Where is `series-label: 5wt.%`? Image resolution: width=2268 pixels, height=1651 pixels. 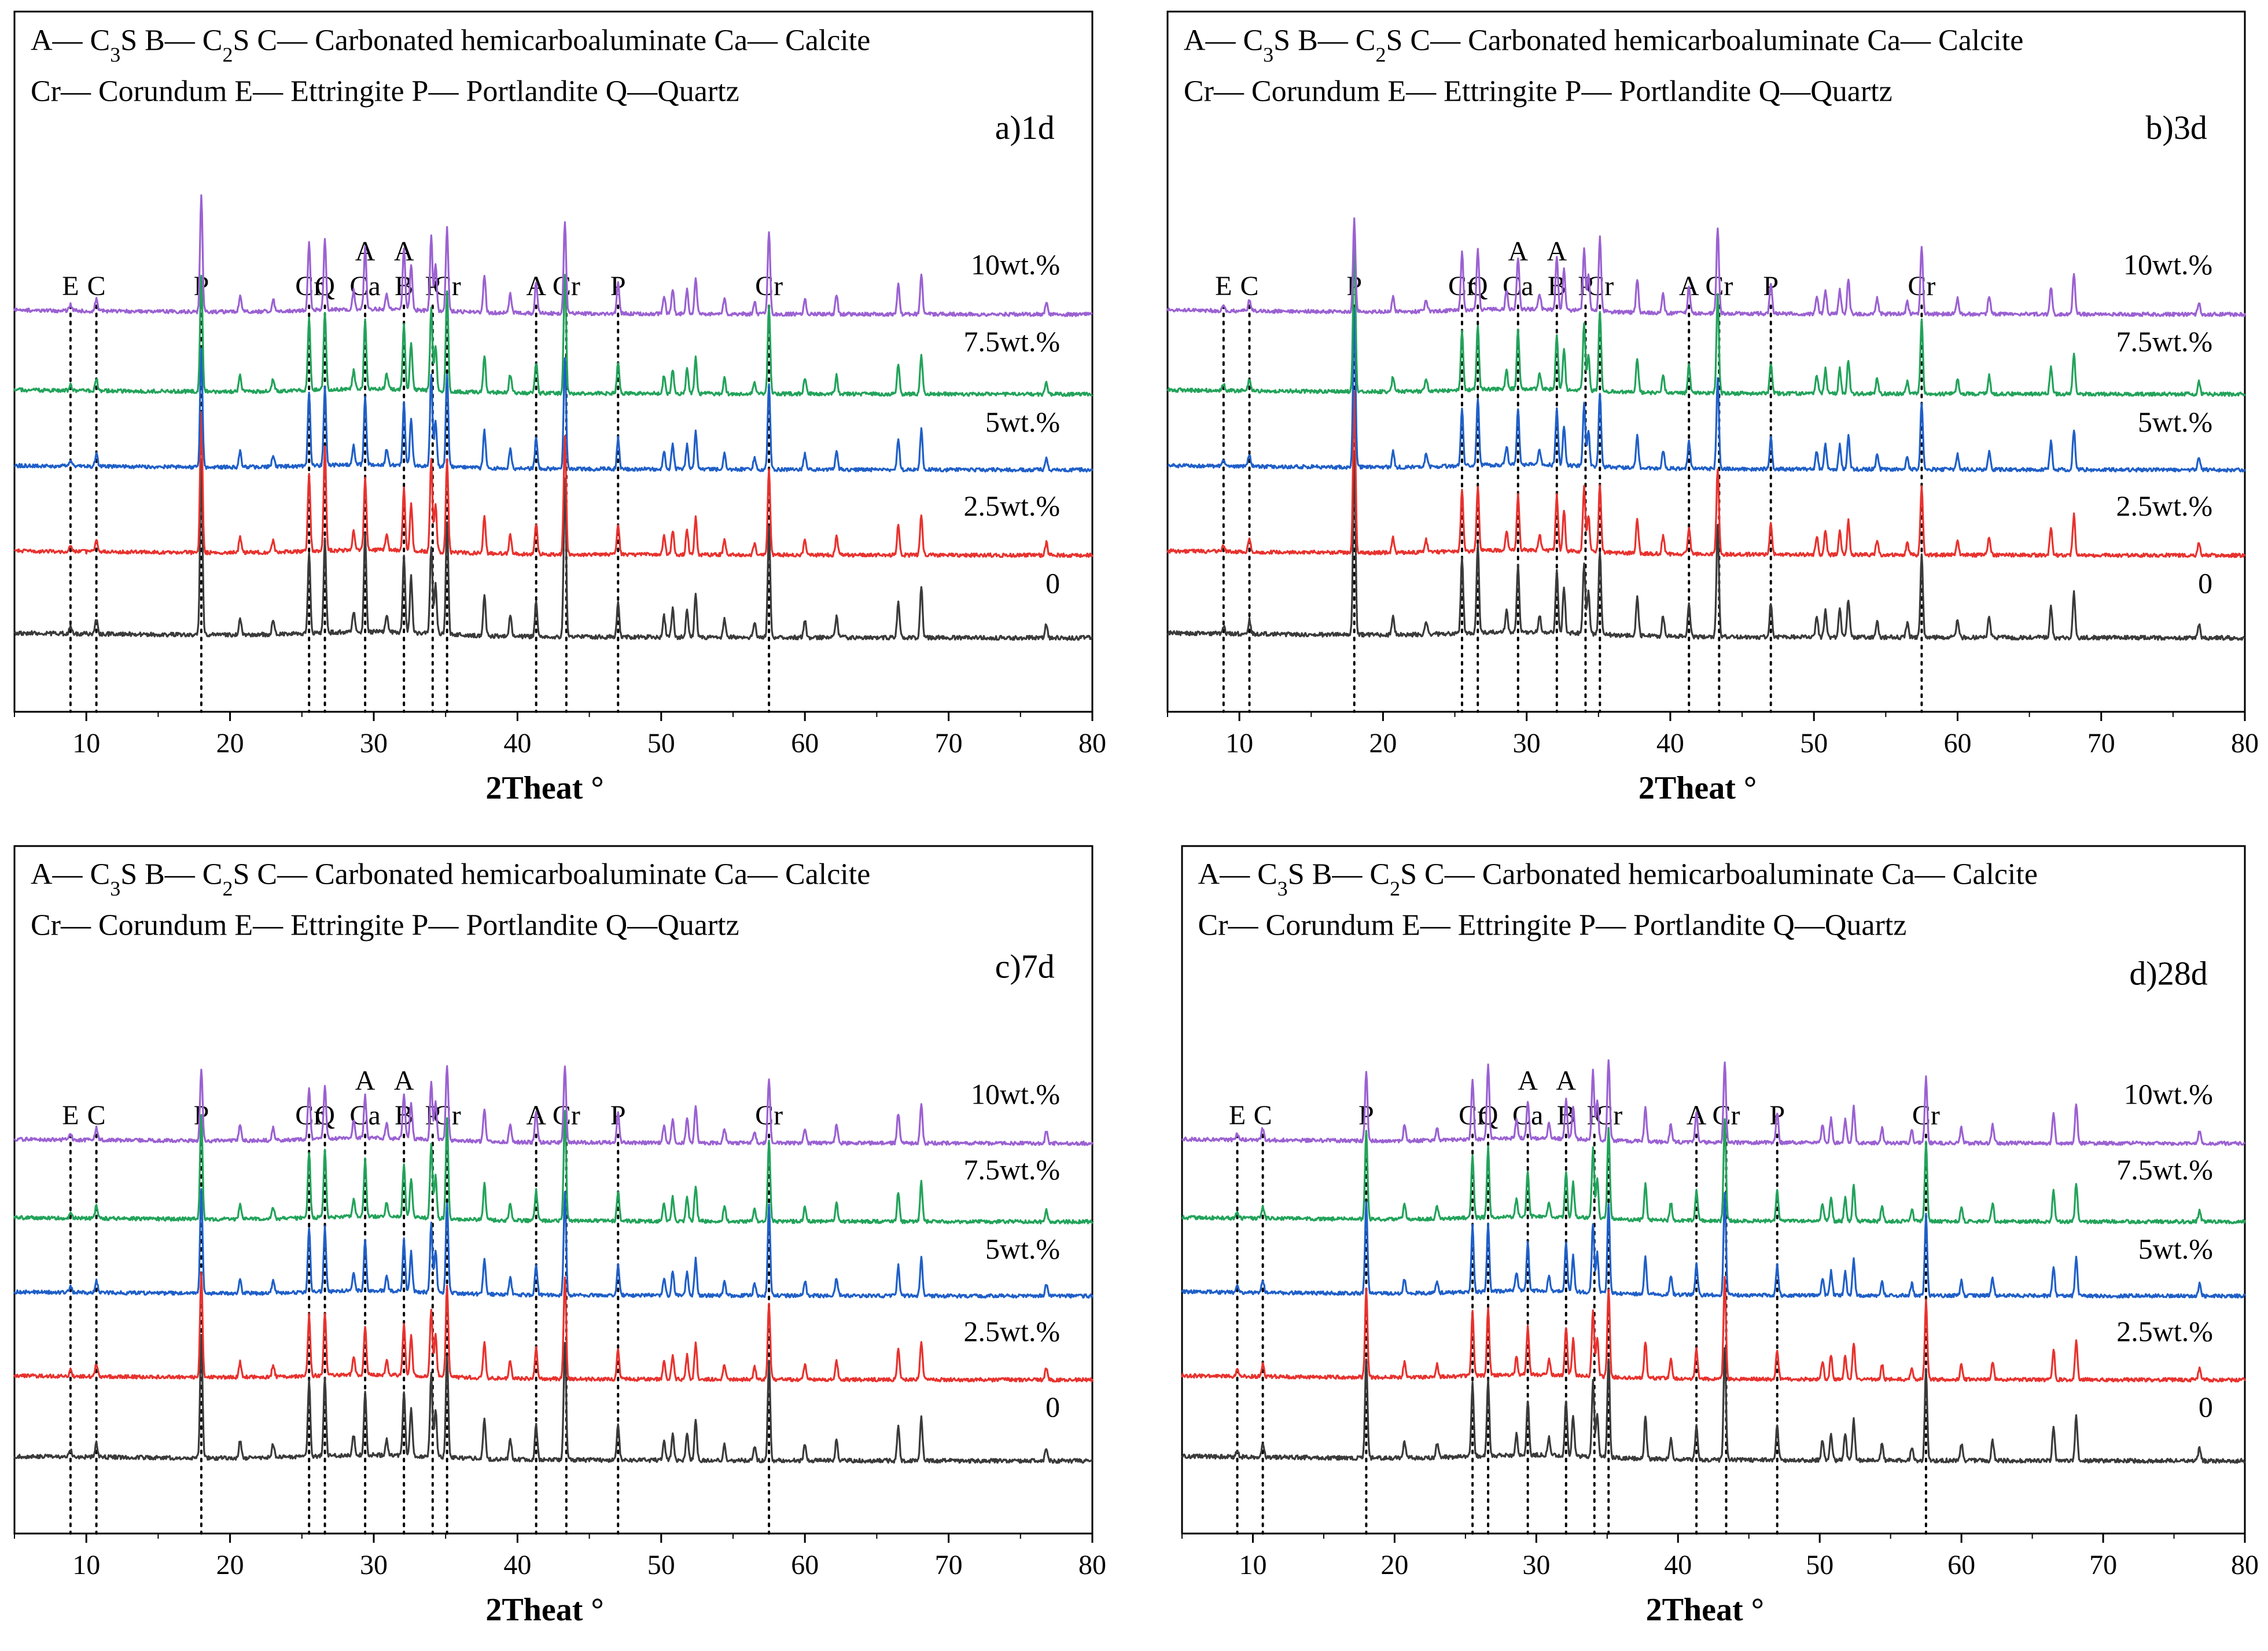
series-label: 5wt.% is located at coordinates (2175, 1249).